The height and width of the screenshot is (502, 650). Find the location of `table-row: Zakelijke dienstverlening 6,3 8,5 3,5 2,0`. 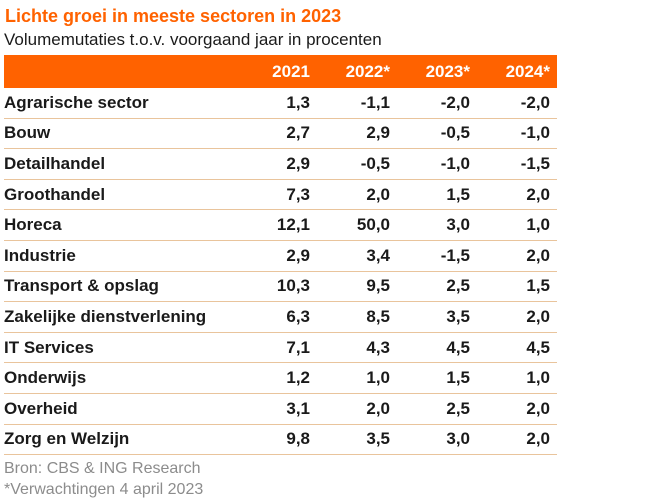

table-row: Zakelijke dienstverlening 6,3 8,5 3,5 2,0 is located at coordinates (280, 317).